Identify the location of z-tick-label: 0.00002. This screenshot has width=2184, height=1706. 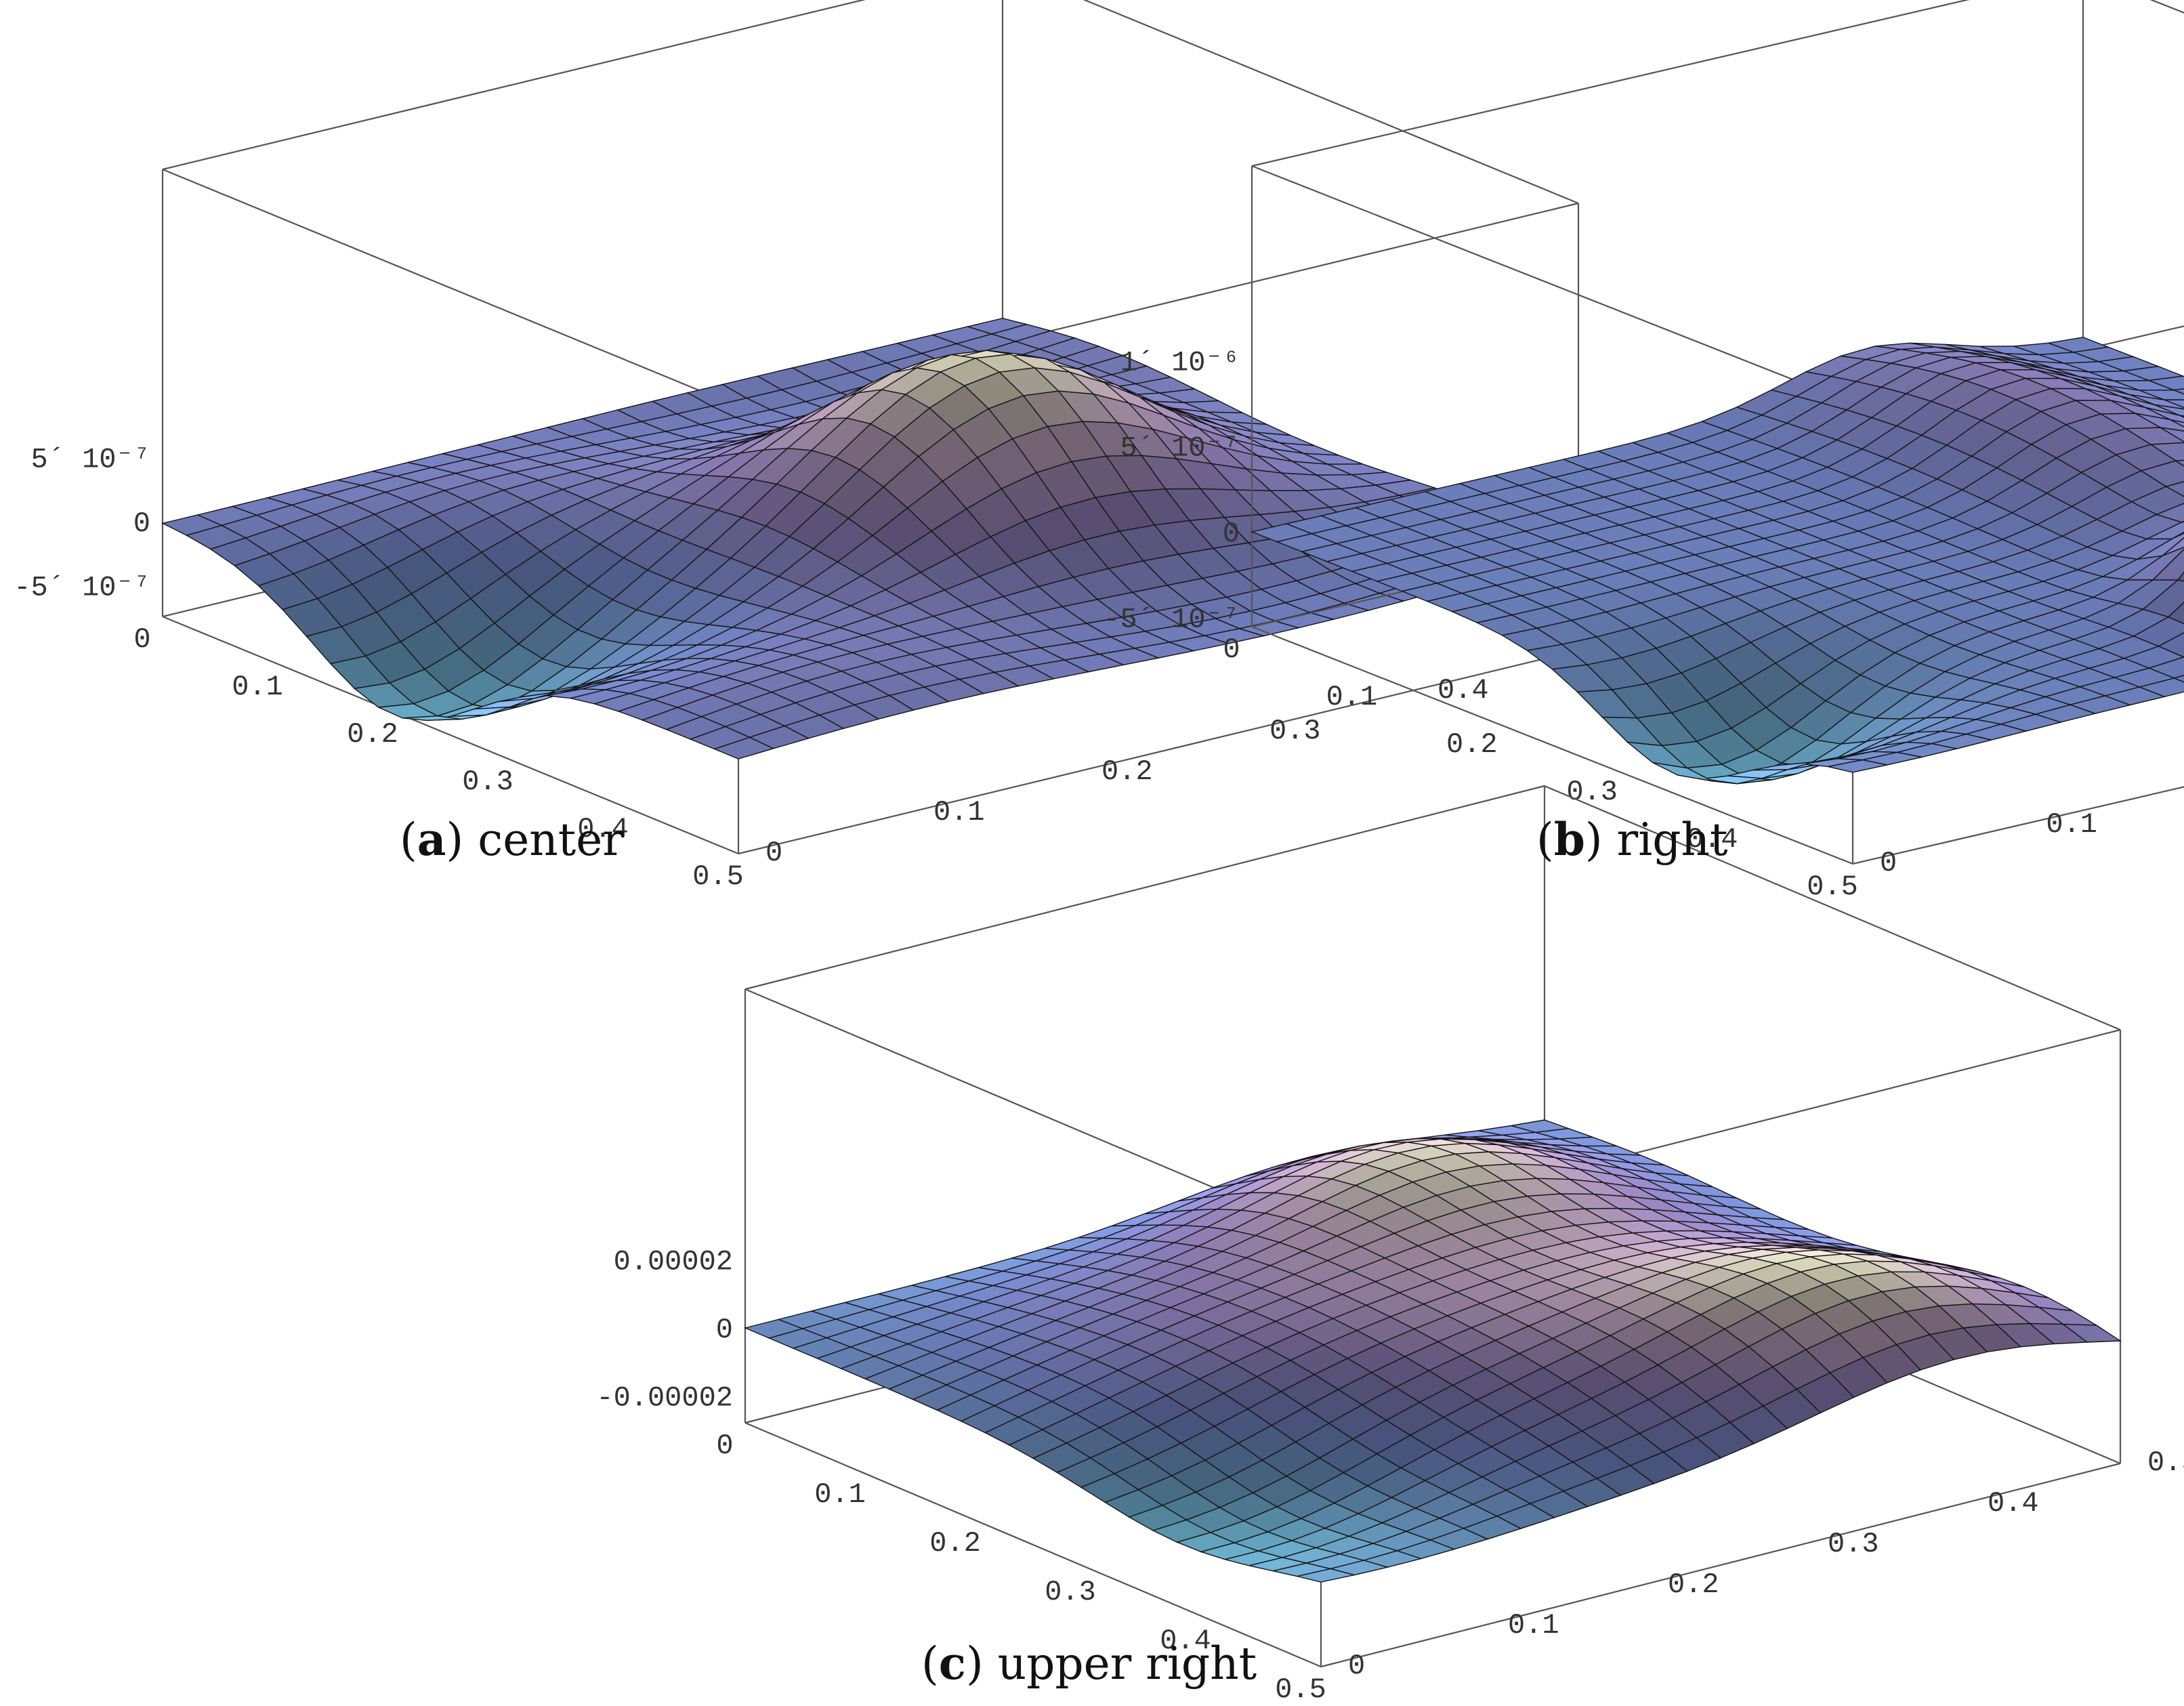
(673, 1261).